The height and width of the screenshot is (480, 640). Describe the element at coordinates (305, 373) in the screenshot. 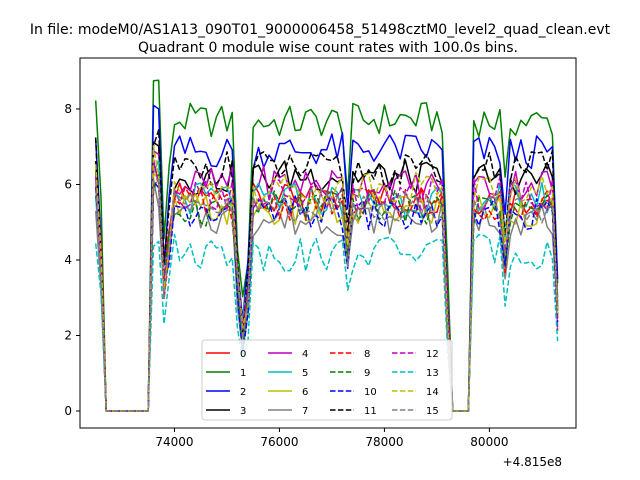

I see `legend-label-5: 5` at that location.